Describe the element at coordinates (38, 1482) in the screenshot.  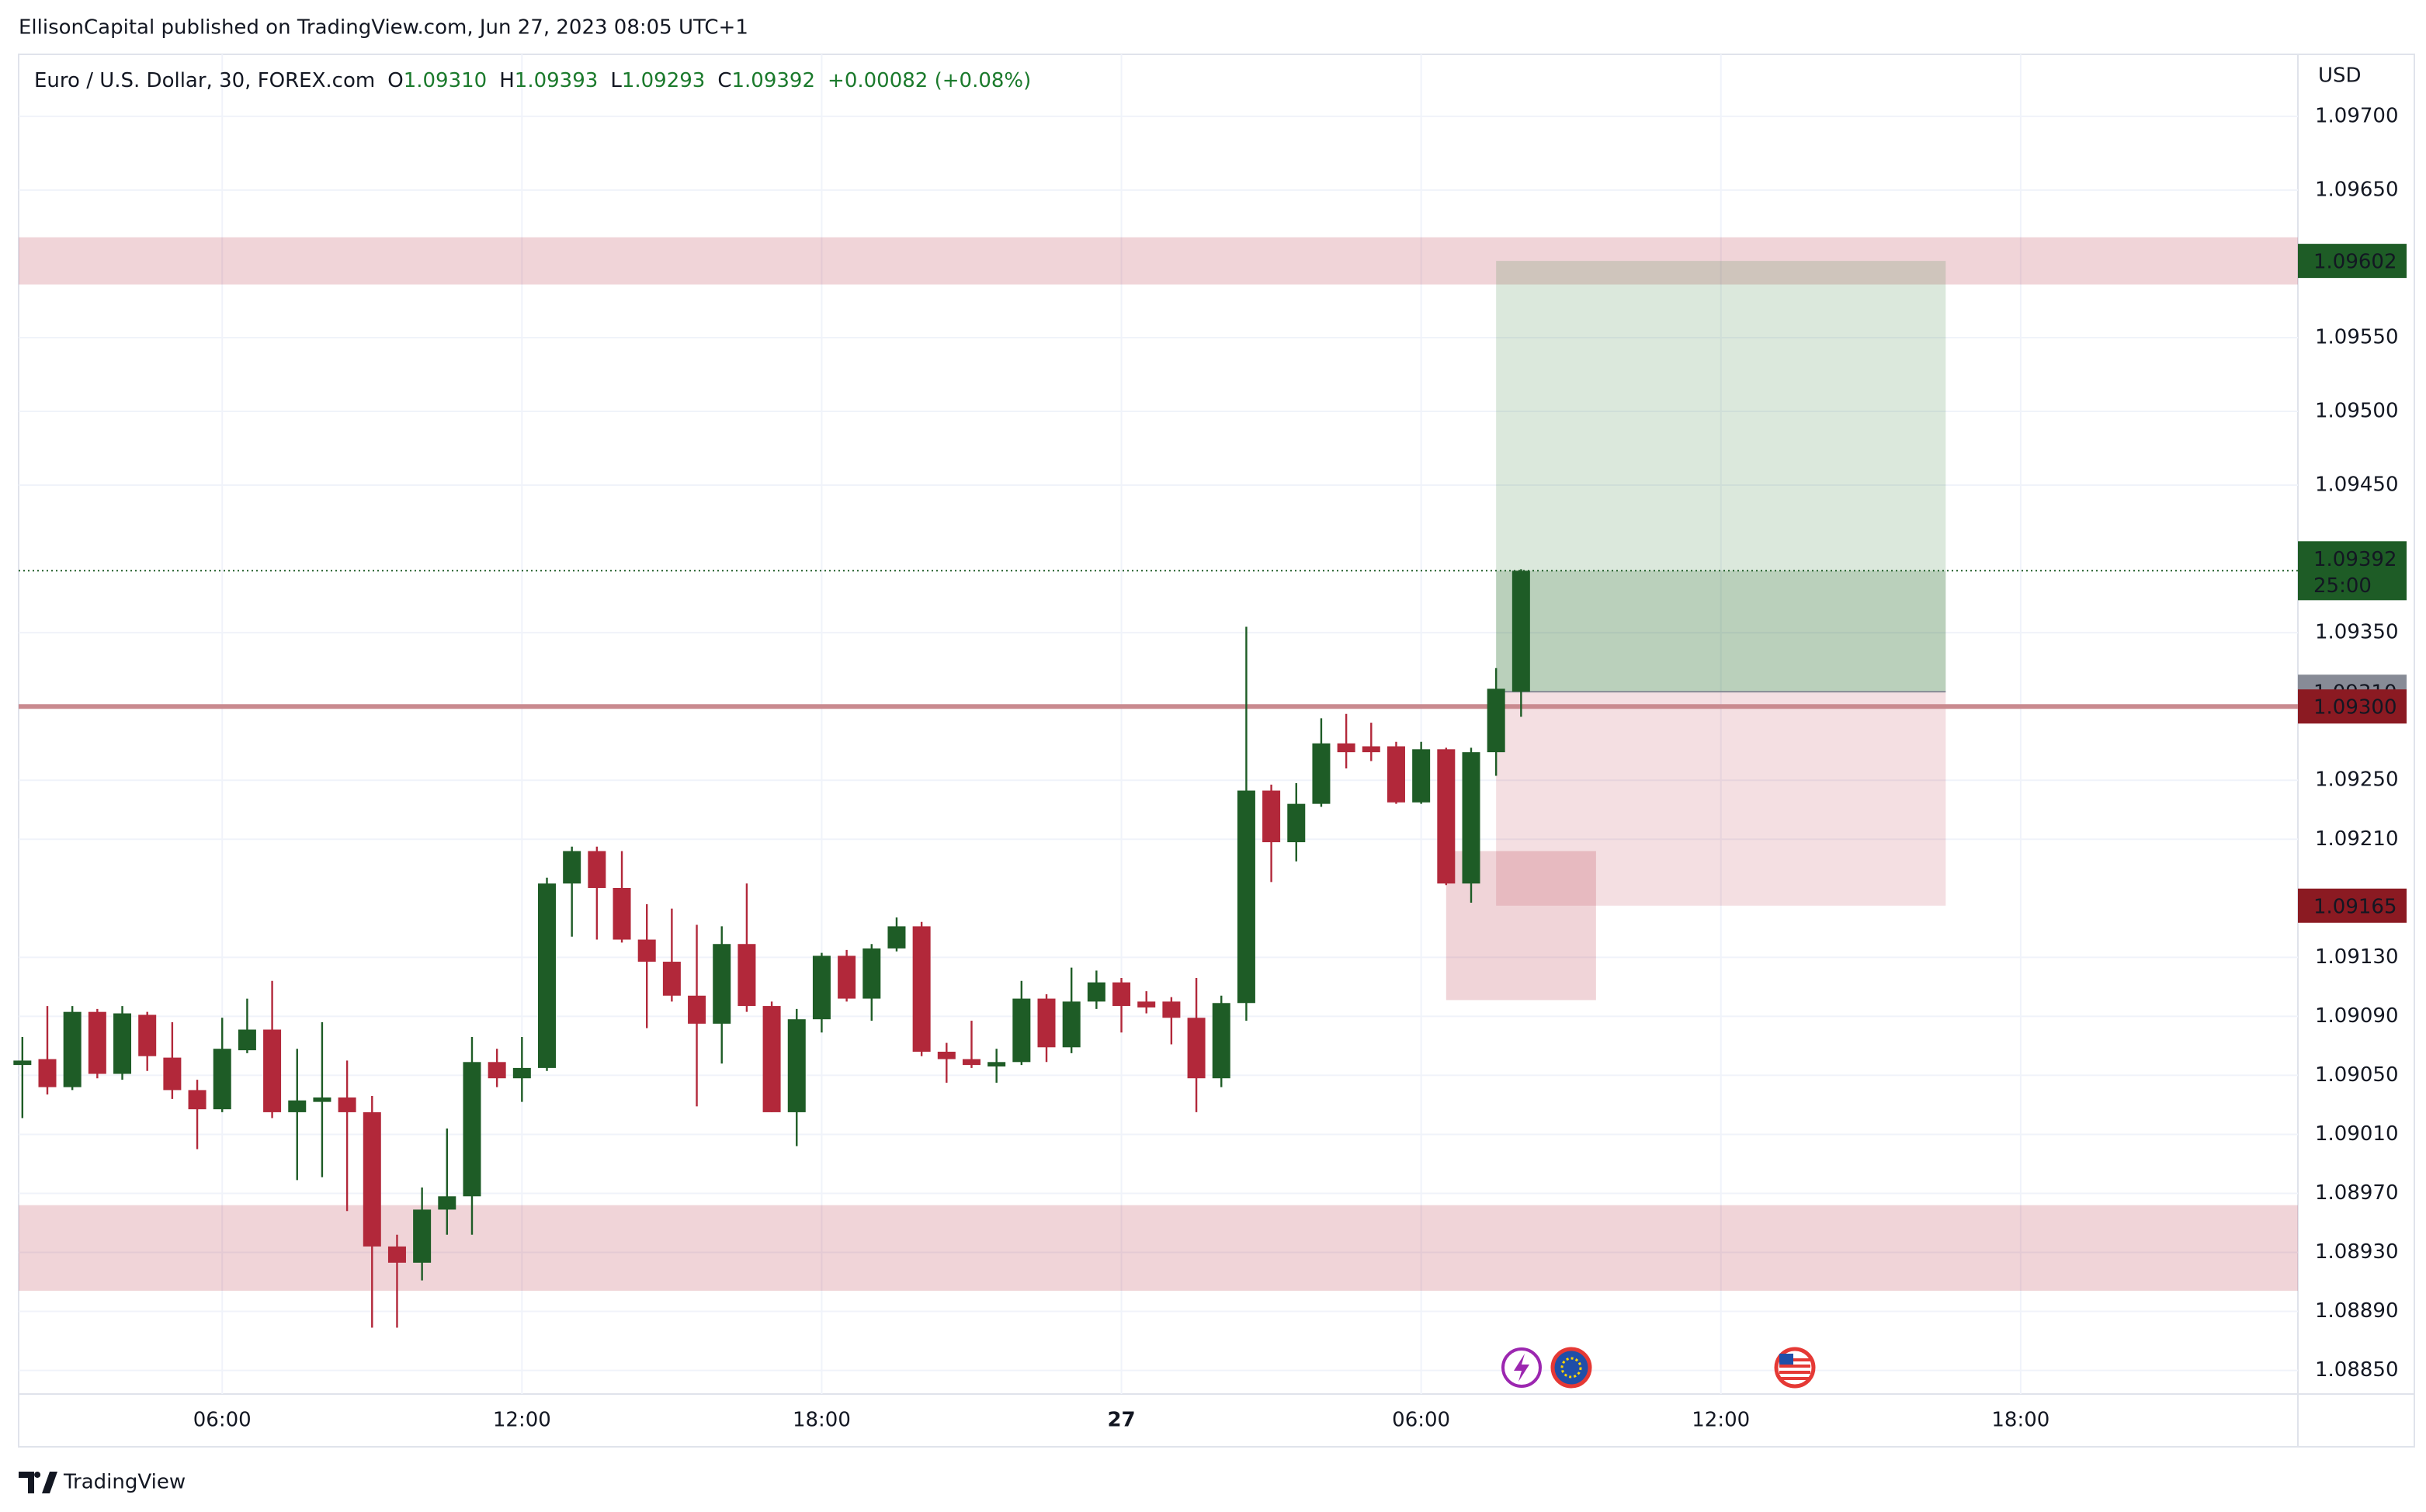
I see `tv-logo` at that location.